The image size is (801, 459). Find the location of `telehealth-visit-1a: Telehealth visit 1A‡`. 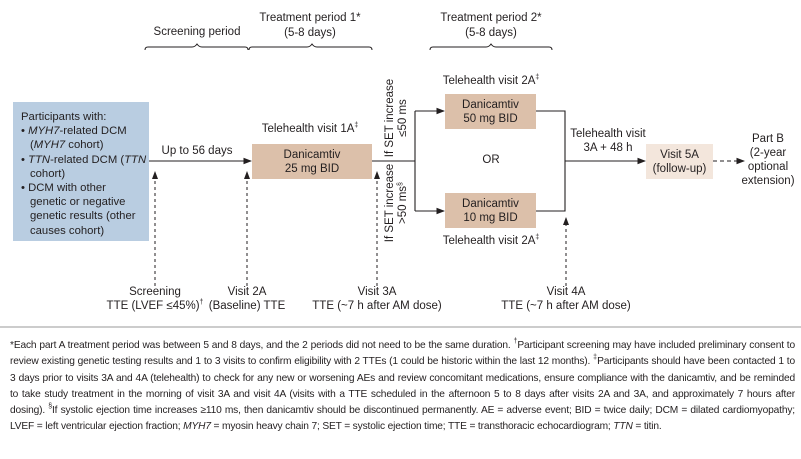

telehealth-visit-1a: Telehealth visit 1A‡ is located at coordinates (310, 128).